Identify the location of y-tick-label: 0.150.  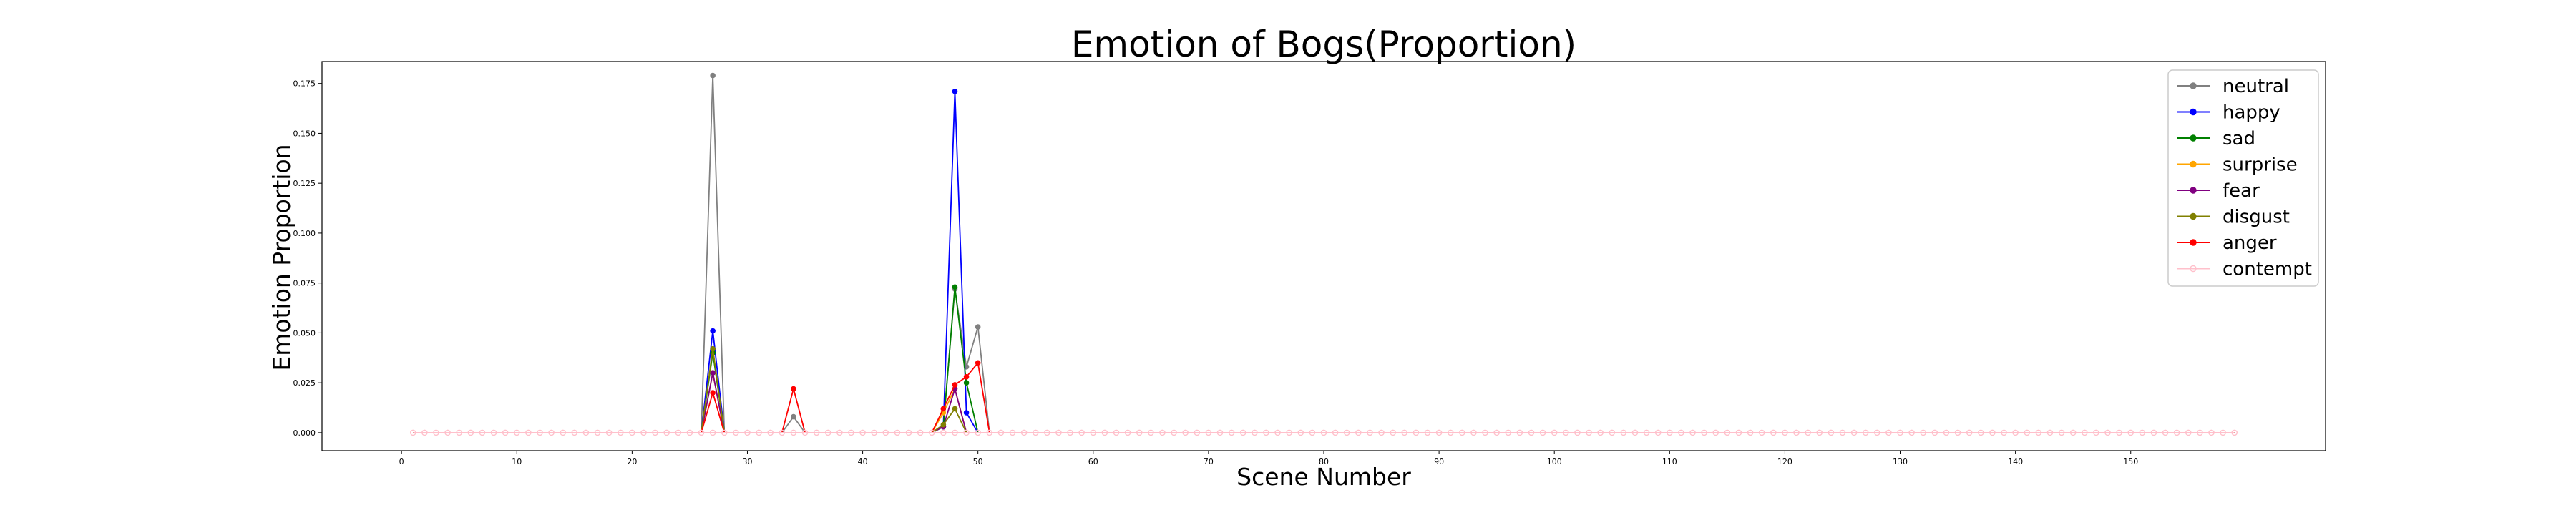
(304, 134).